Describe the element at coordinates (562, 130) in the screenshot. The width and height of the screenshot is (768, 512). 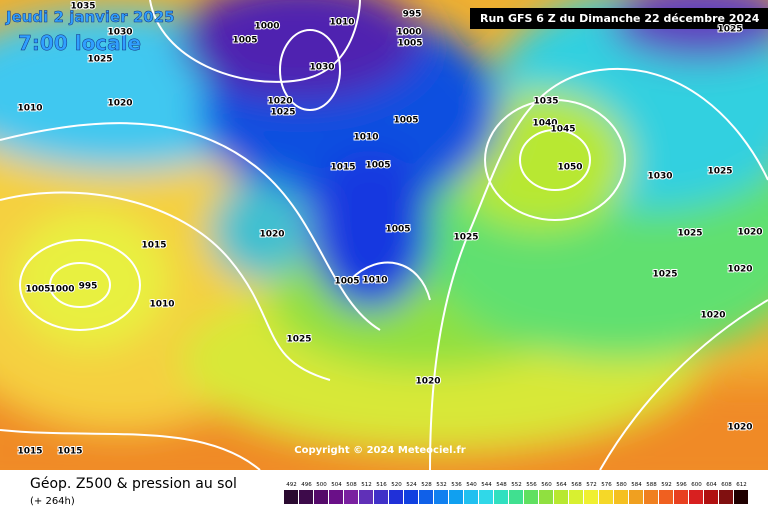
I see `isobar-label: 1045` at that location.